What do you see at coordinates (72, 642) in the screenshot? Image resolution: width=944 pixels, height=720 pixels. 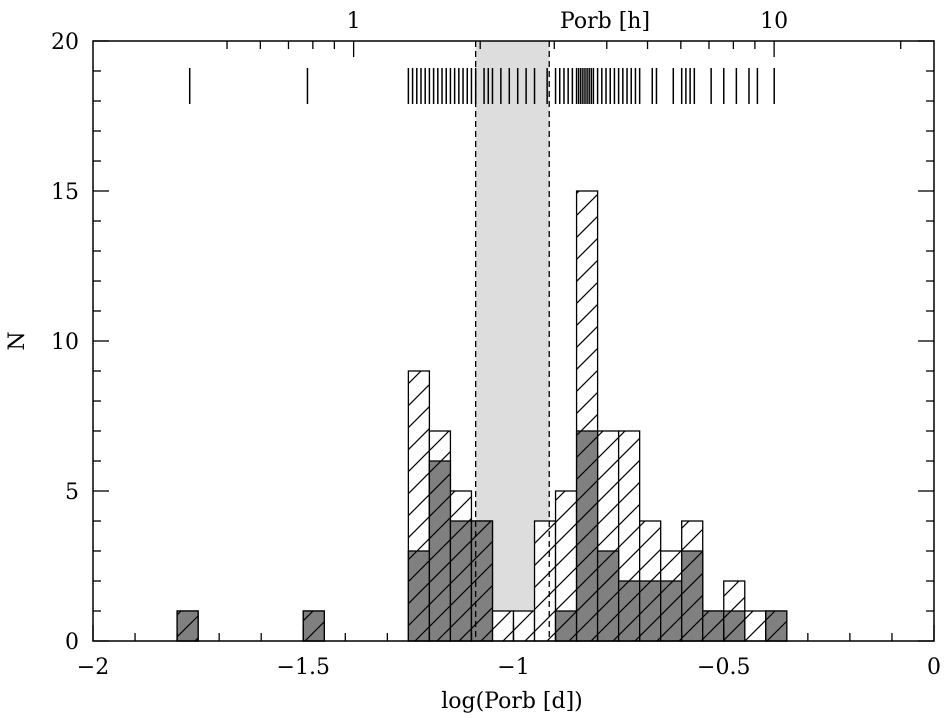 I see `y-tick-label: 0` at bounding box center [72, 642].